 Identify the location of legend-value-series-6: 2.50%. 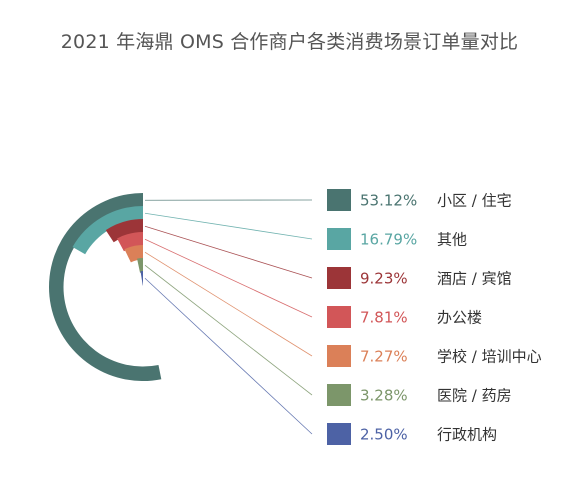
(384, 435).